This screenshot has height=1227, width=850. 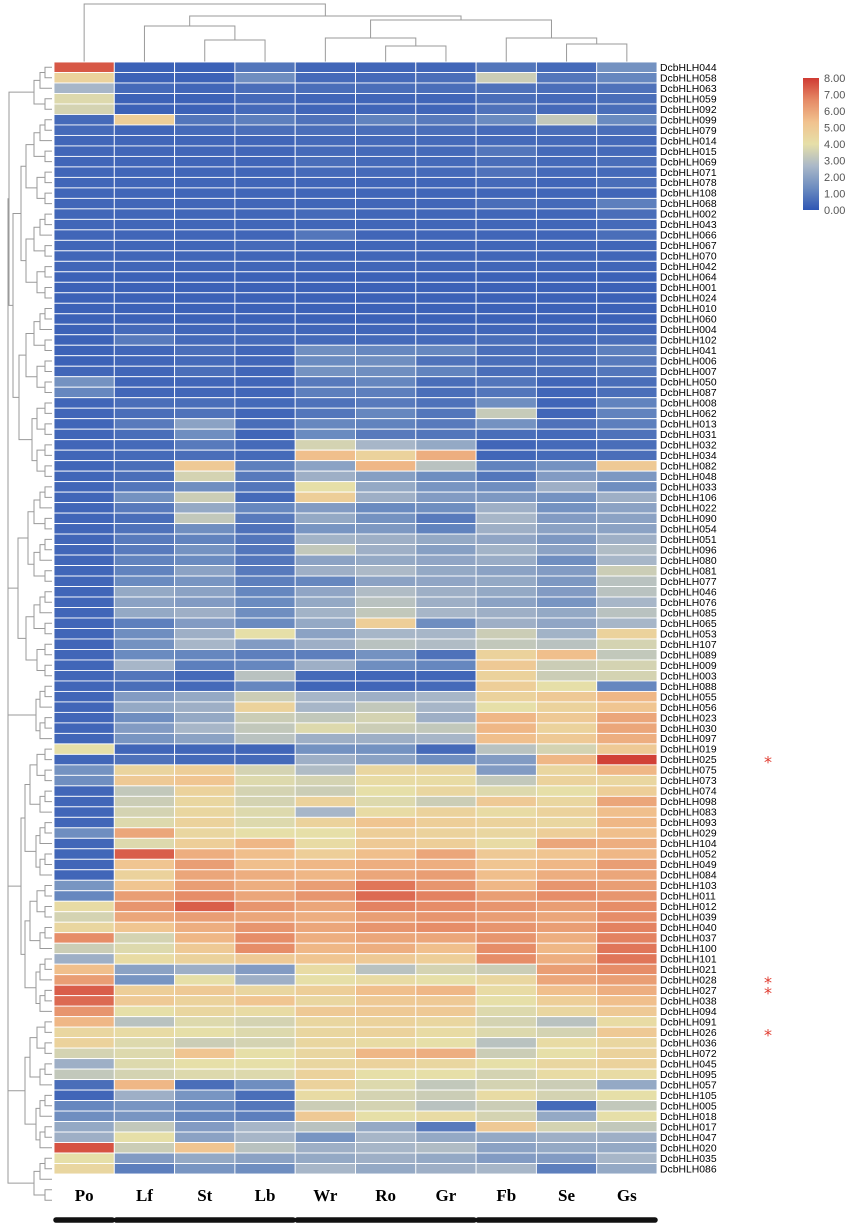 What do you see at coordinates (204, 1195) in the screenshot?
I see `column-label: St` at bounding box center [204, 1195].